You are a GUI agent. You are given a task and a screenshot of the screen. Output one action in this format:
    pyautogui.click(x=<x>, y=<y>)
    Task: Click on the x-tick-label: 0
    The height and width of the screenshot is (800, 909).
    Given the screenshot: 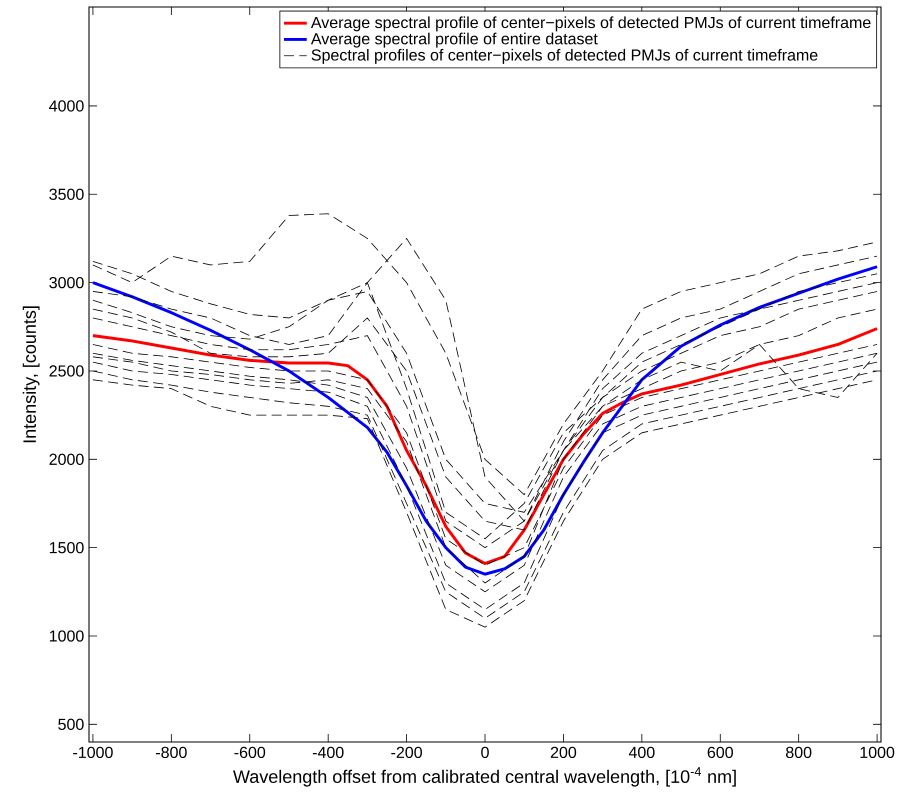 What is the action you would take?
    pyautogui.click(x=485, y=752)
    